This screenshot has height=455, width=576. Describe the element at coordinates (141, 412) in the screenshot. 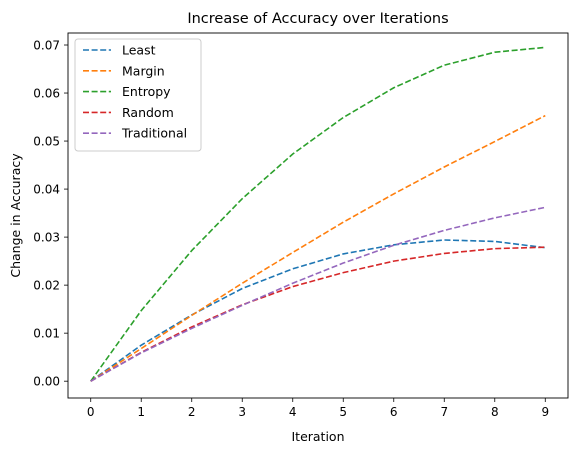

I see `x-tick-label: 1` at that location.